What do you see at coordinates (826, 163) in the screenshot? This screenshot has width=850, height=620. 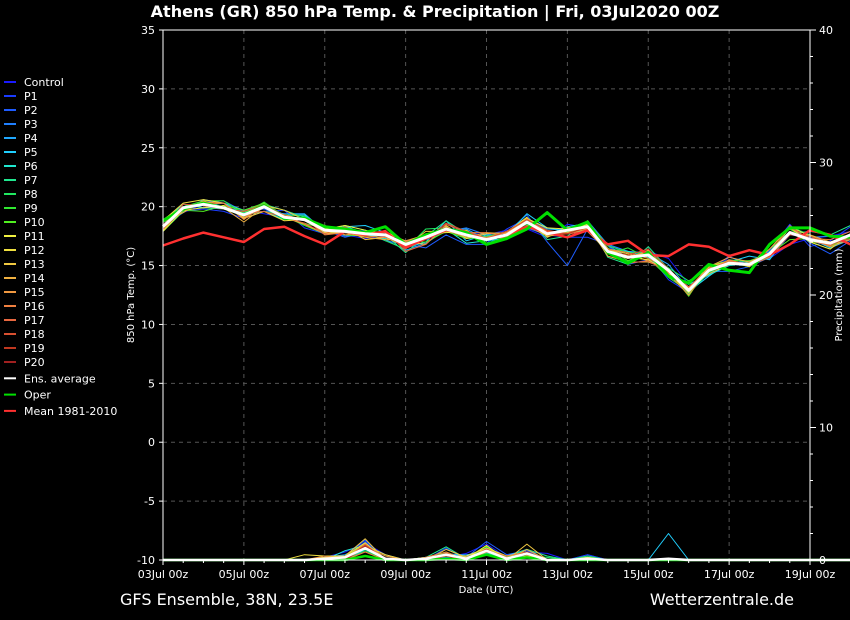 I see `y2-tick-label: 30` at bounding box center [826, 163].